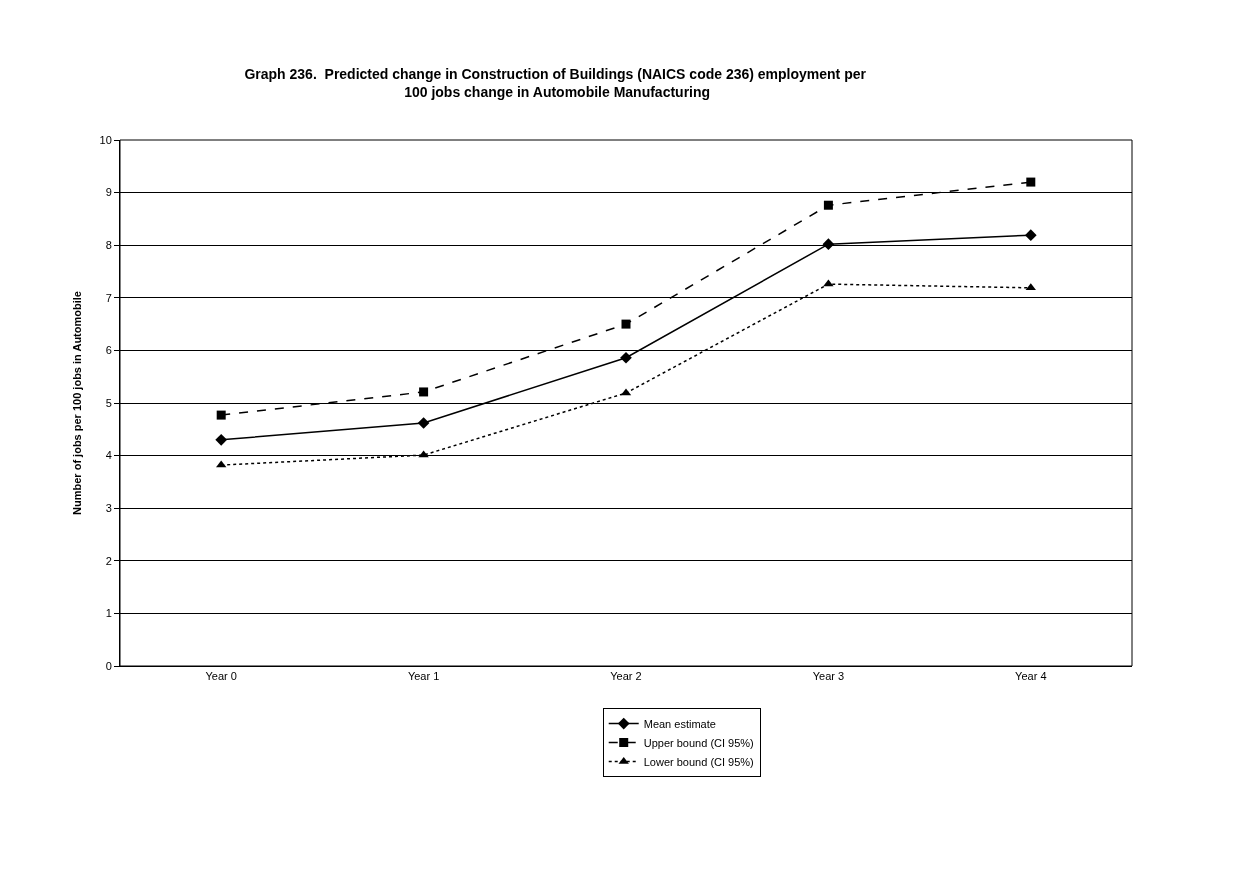 The width and height of the screenshot is (1252, 873). I want to click on y-tick-label: 10, so click(105, 139).